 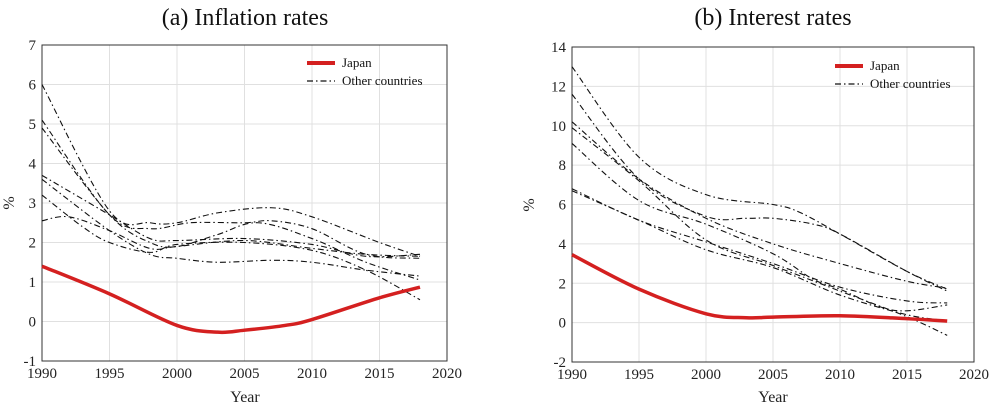 I want to click on y-tick-label: 5, so click(x=33, y=125).